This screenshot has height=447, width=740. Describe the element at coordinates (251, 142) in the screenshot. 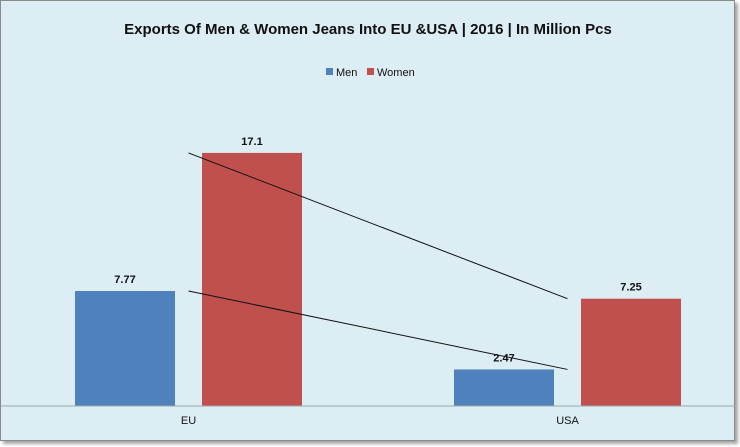

I see `data-label-women-eu: 17.1` at that location.